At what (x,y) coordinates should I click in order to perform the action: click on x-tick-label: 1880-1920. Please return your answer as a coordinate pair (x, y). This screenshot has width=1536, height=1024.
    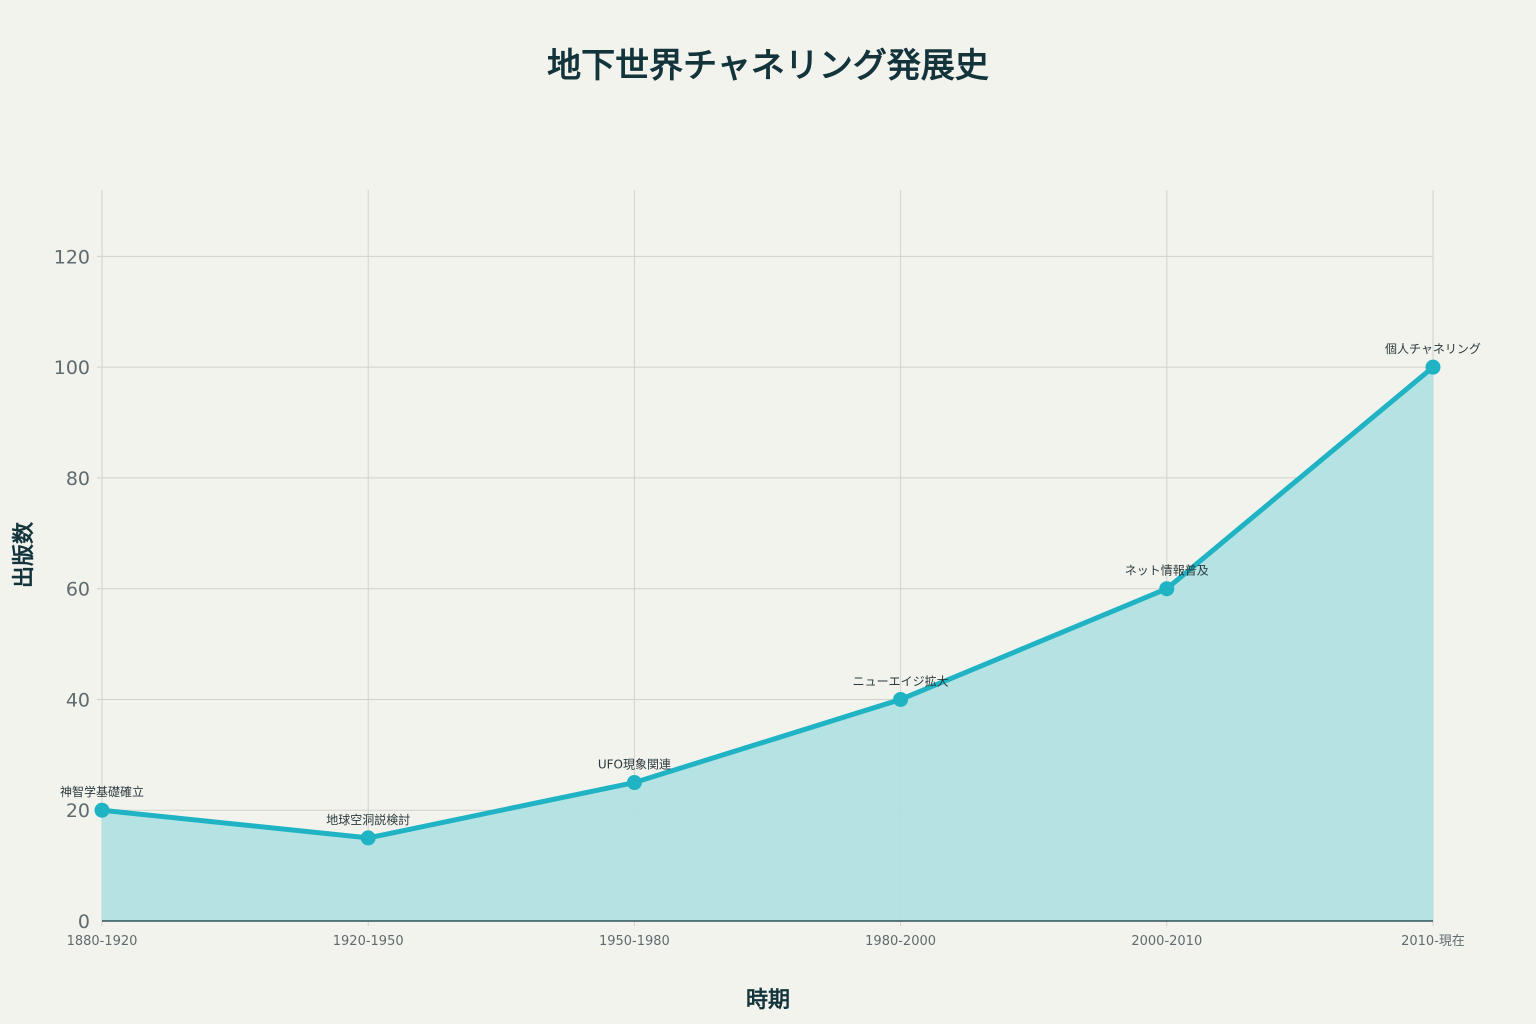
    Looking at the image, I should click on (102, 941).